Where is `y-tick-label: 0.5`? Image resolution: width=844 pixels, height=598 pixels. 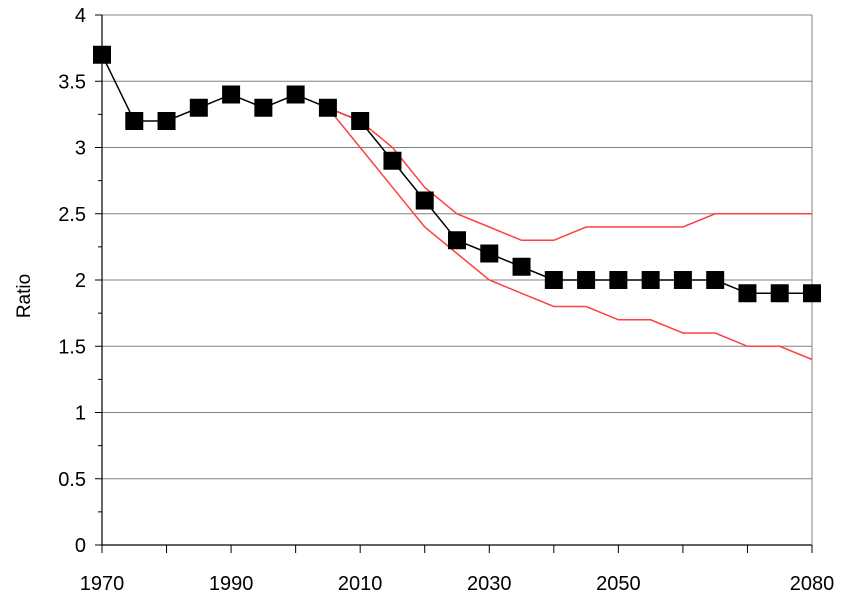 y-tick-label: 0.5 is located at coordinates (72, 480).